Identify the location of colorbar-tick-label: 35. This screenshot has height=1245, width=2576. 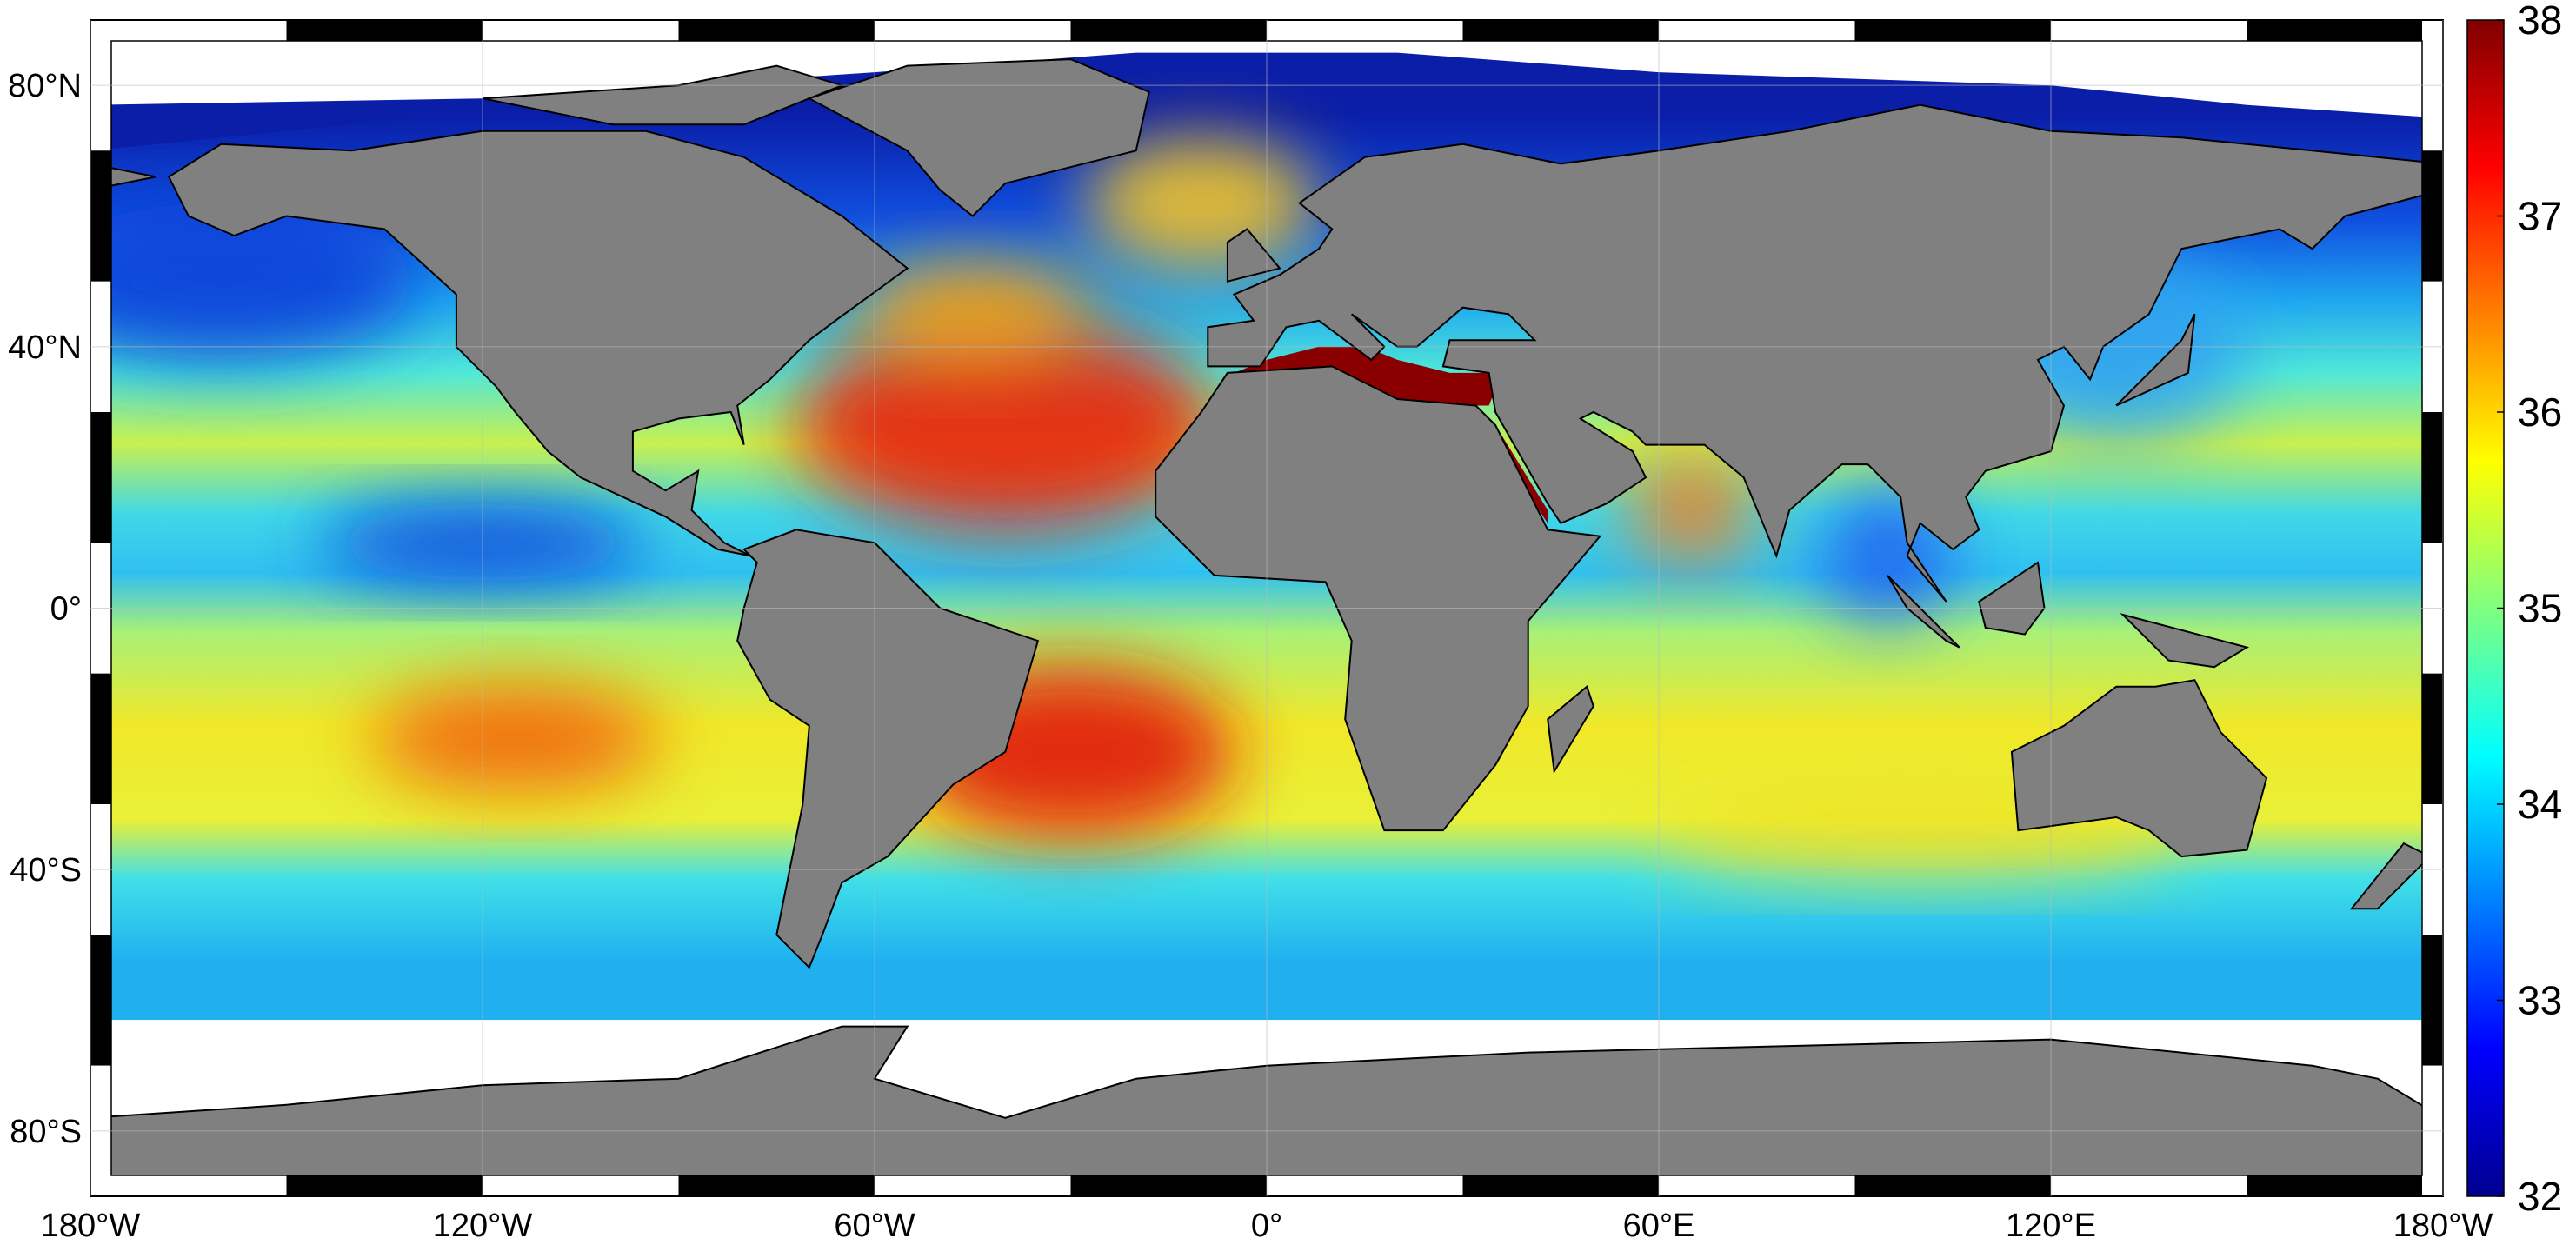
(2540, 608).